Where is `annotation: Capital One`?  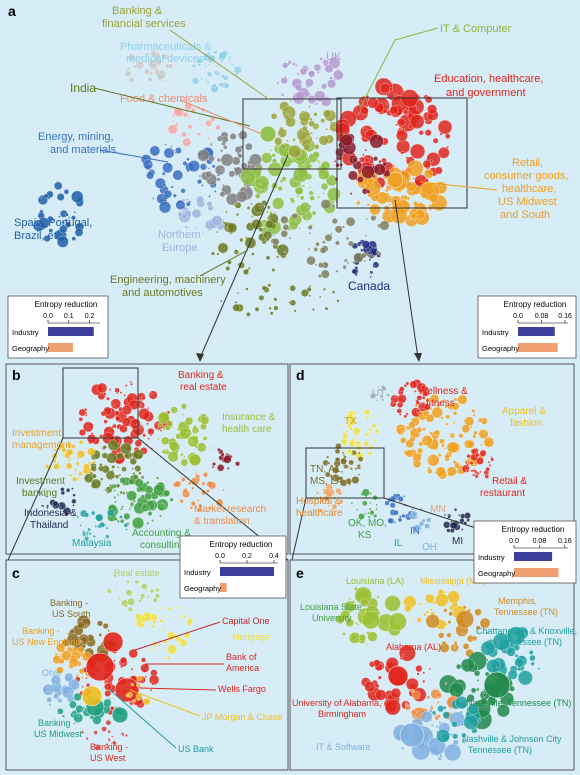
annotation: Capital One is located at coordinates (246, 621).